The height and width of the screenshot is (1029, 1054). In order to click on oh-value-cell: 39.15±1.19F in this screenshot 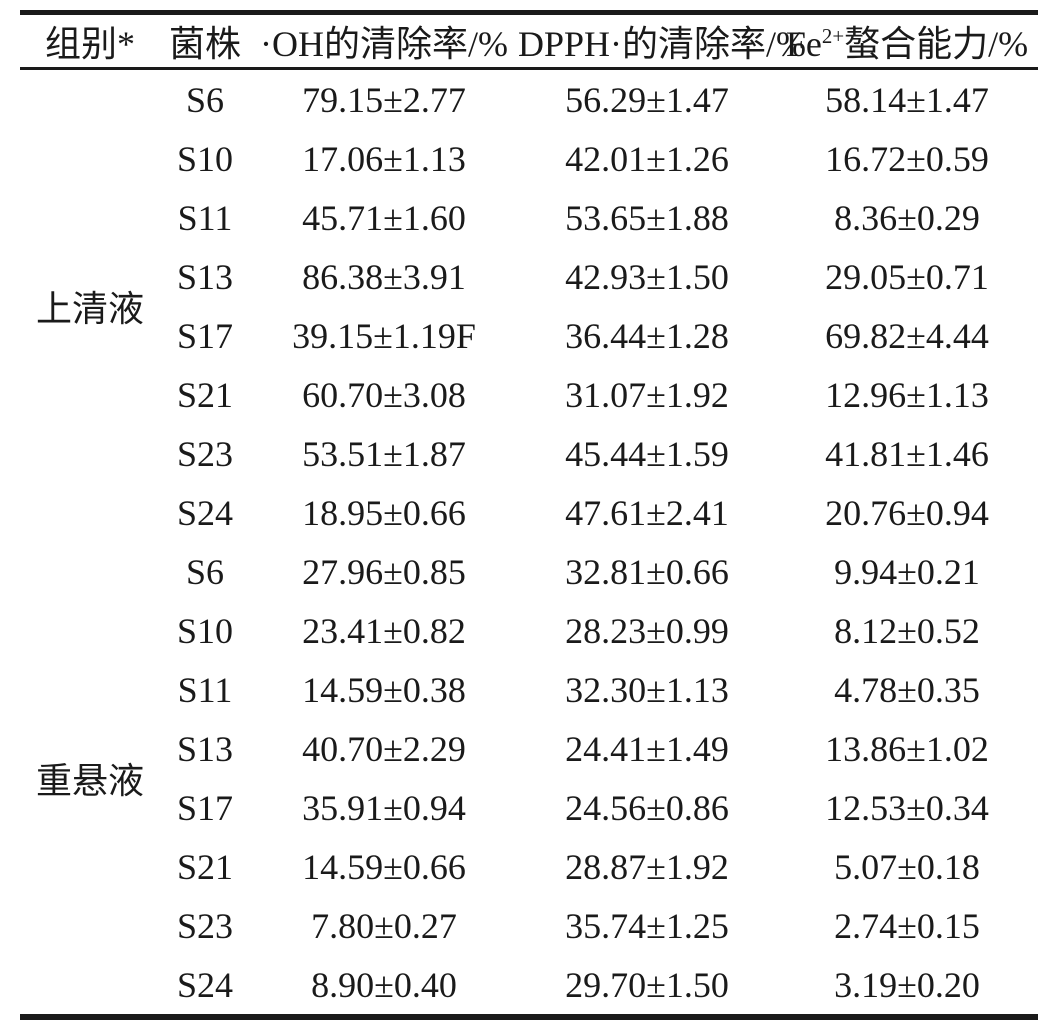, I will do `click(384, 335)`.